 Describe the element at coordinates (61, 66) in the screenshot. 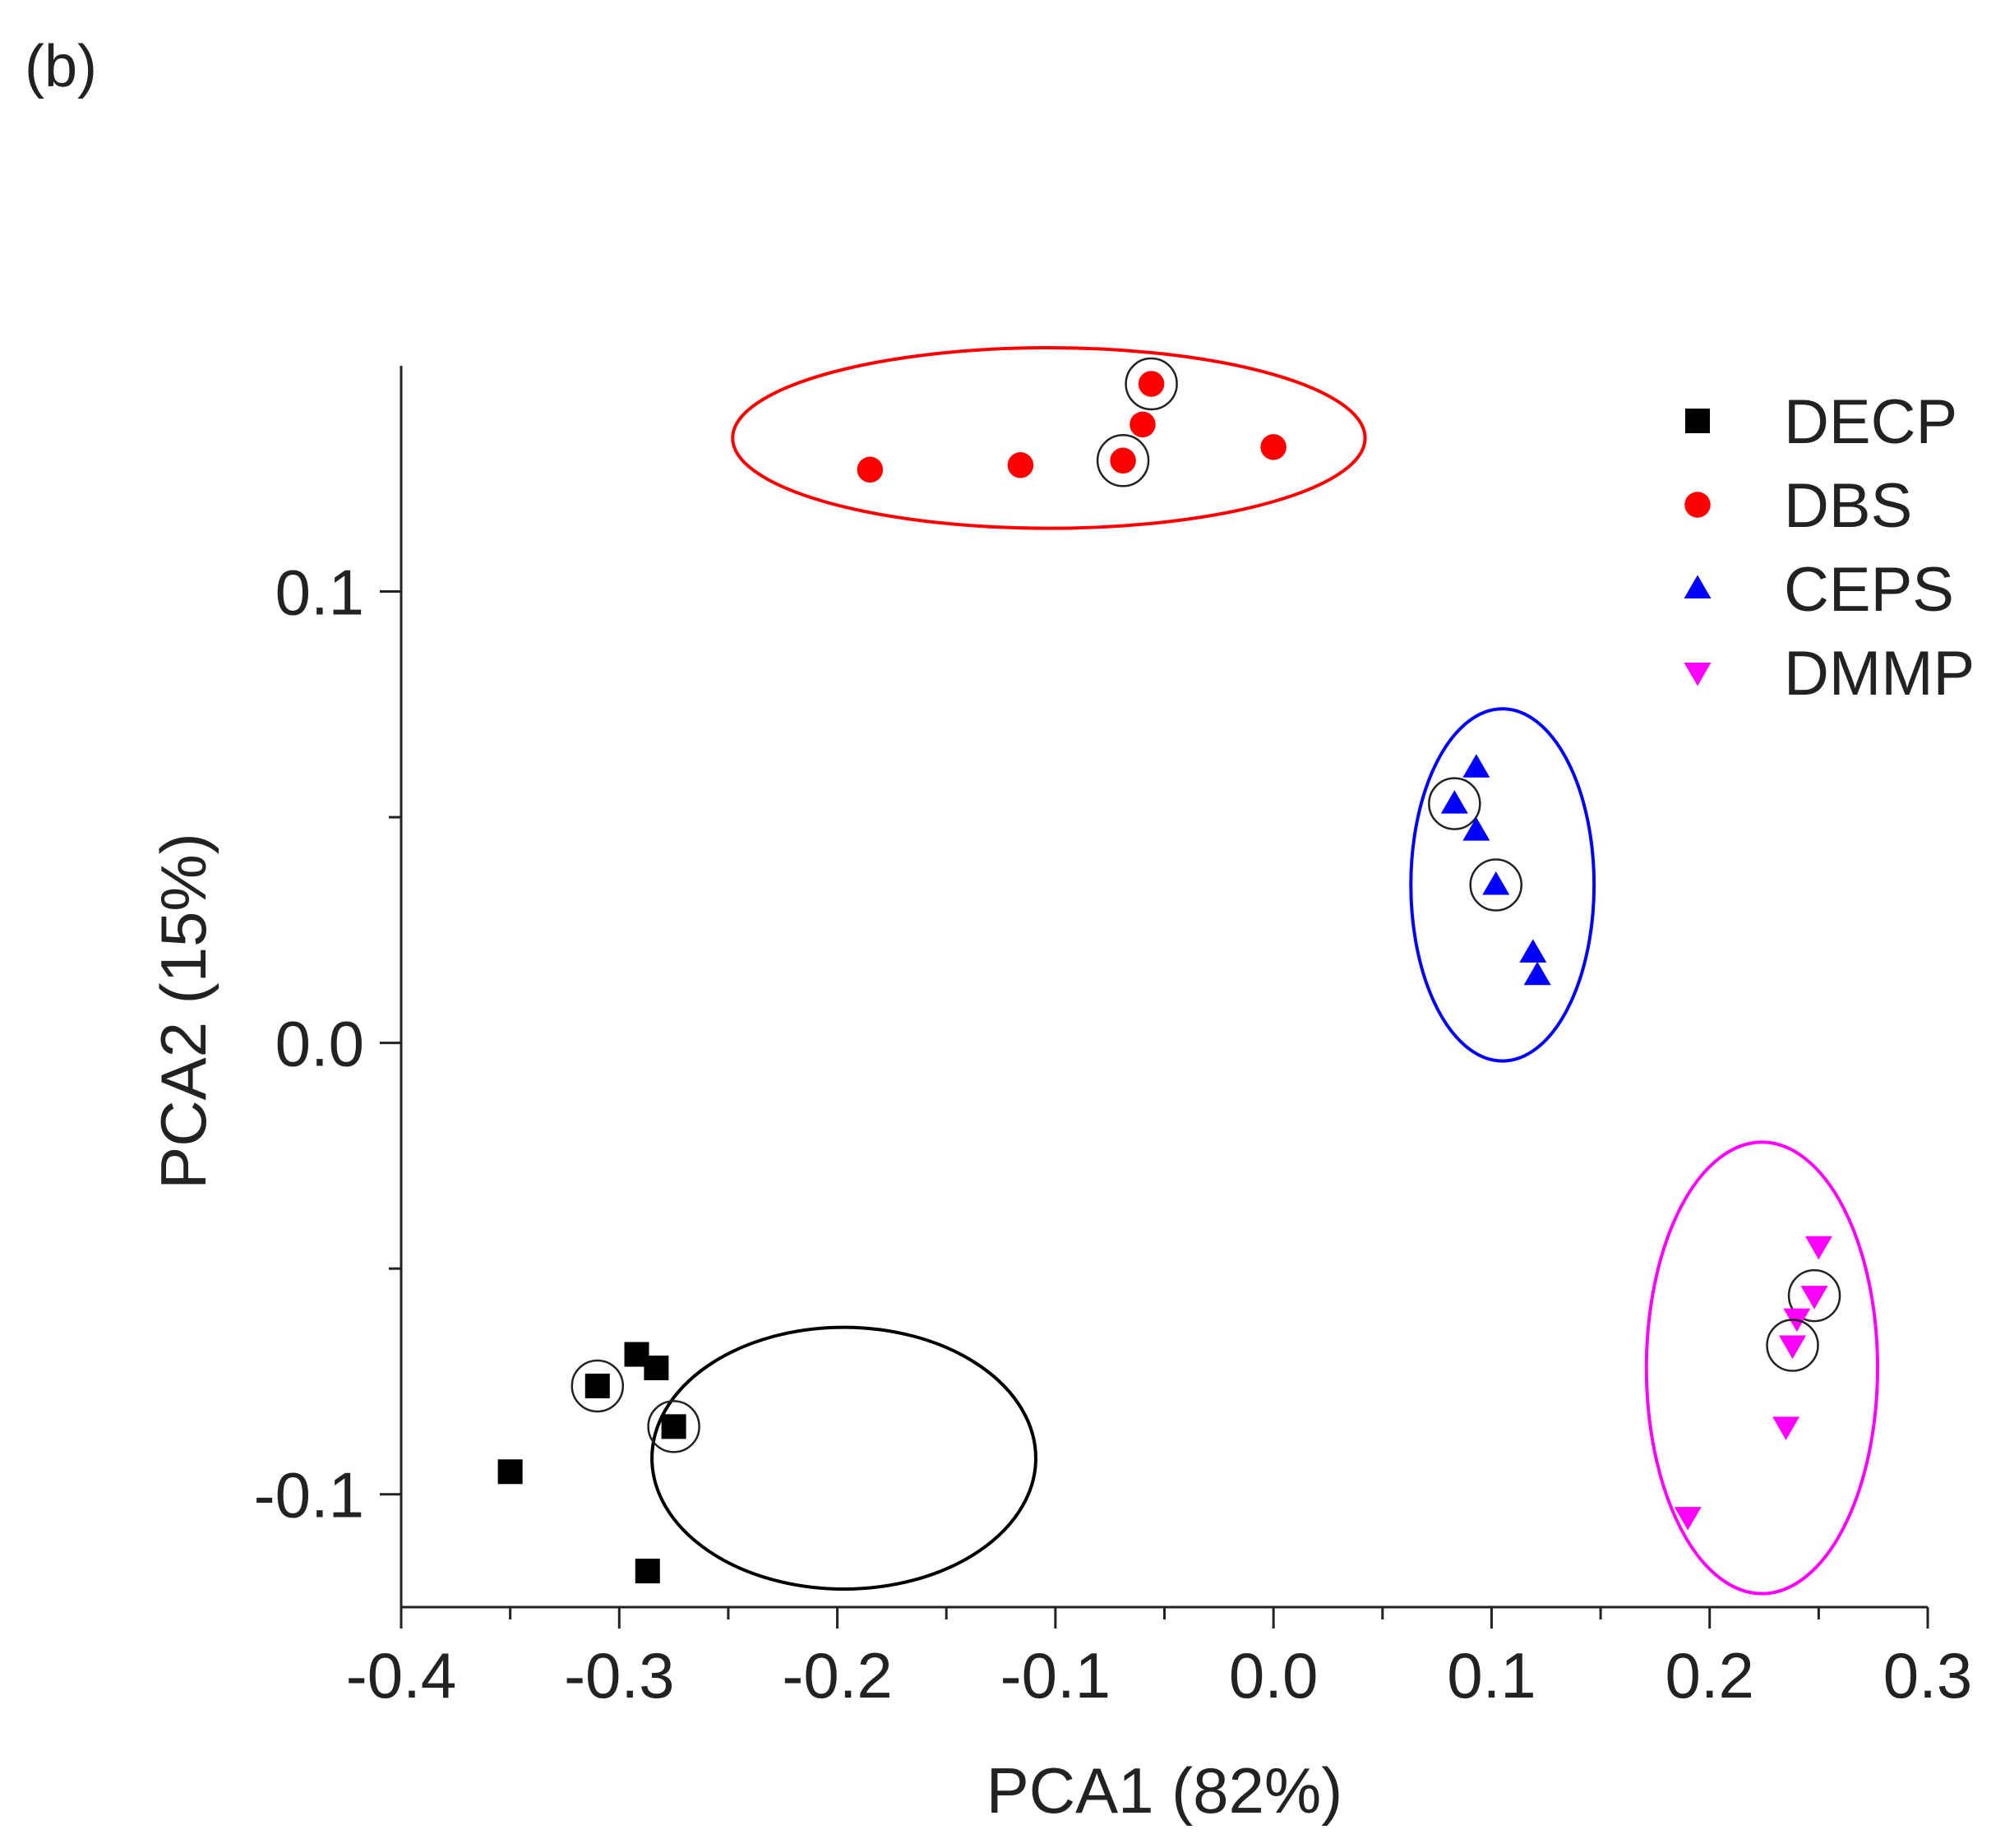

I see `panel-label: (b)` at that location.